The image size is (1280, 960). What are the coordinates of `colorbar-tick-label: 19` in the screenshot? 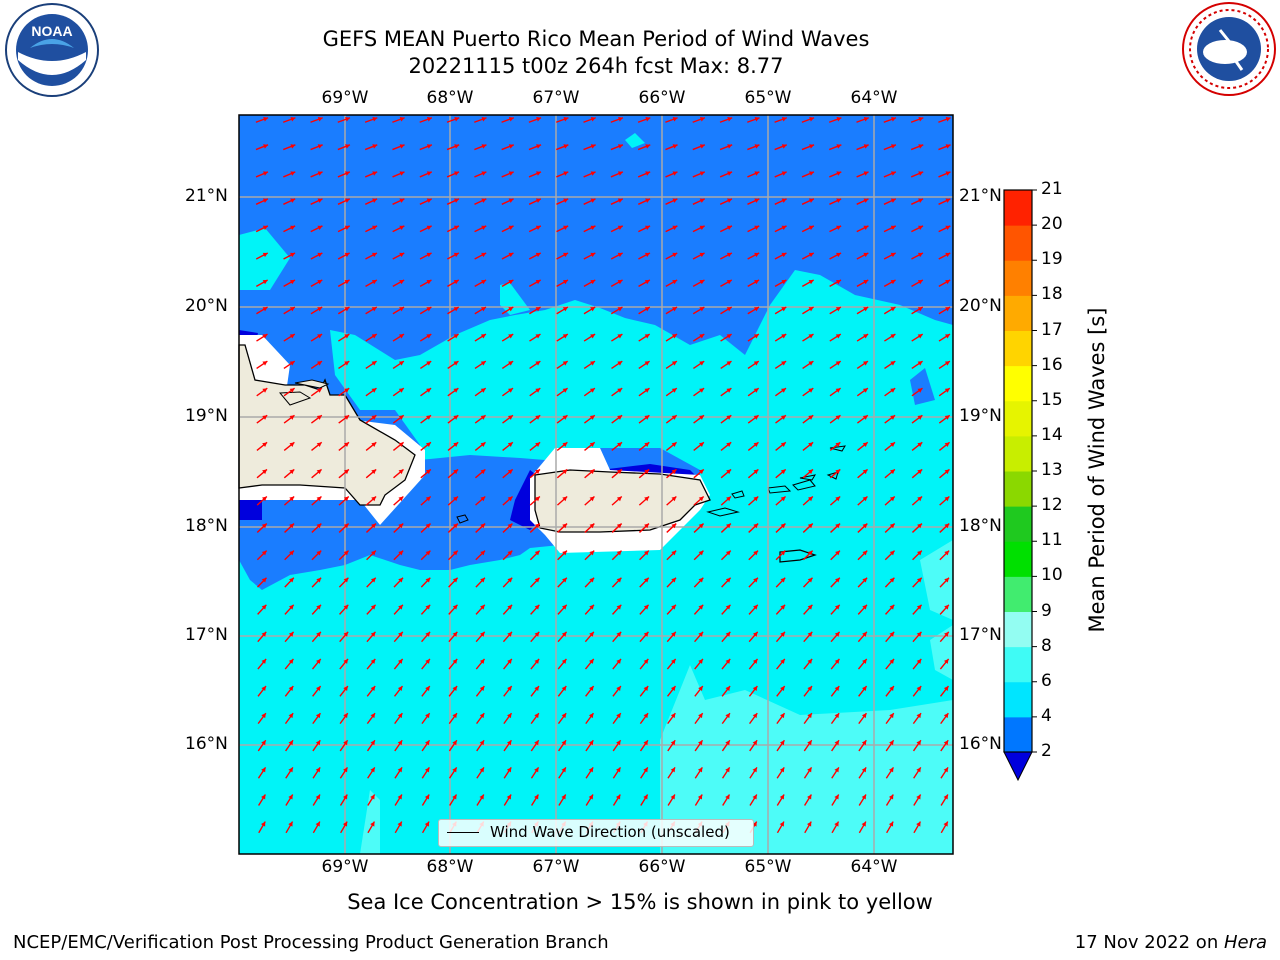 It's located at (1052, 259).